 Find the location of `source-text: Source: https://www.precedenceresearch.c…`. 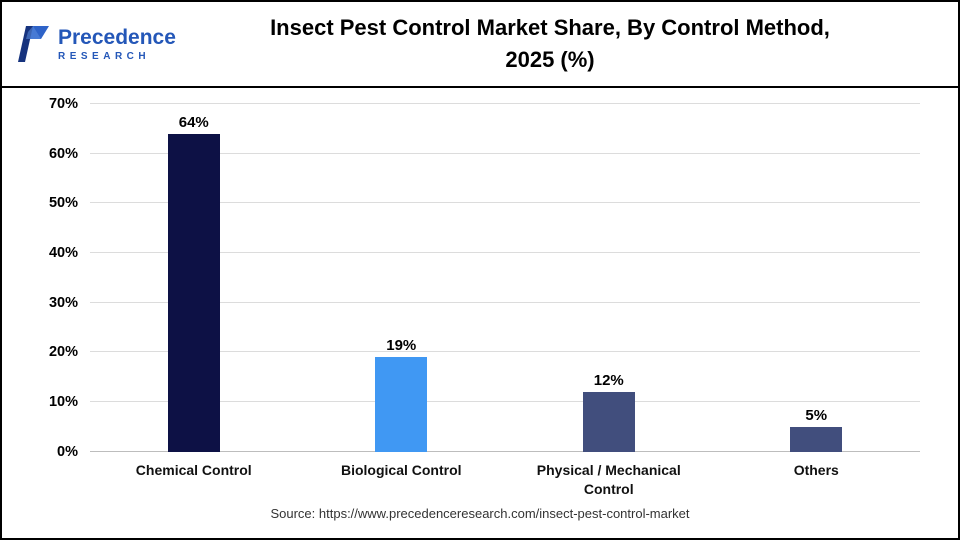

source-text: Source: https://www.precedenceresearch.c… is located at coordinates (480, 513).